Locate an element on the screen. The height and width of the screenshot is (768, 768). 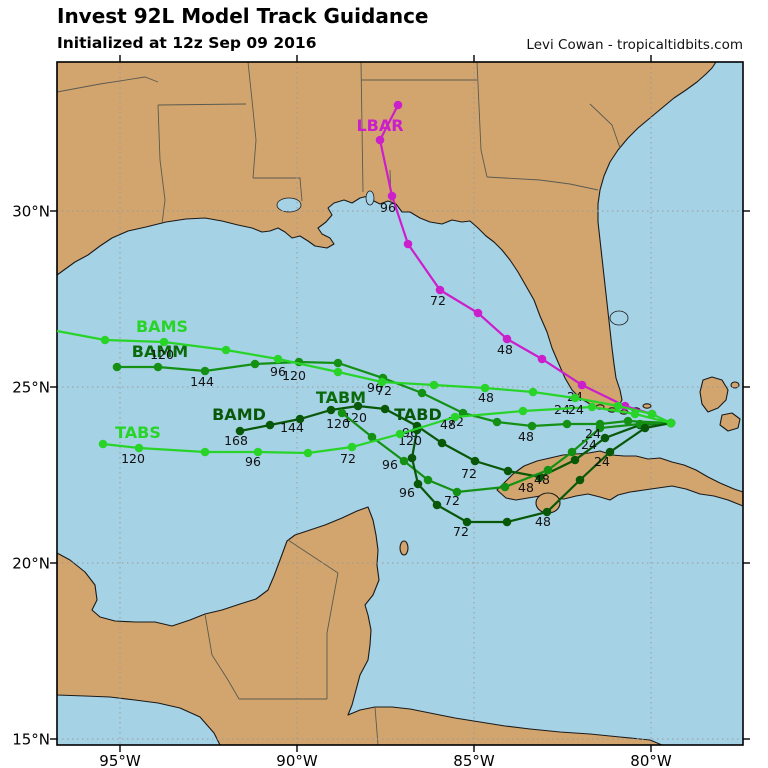
model-name-label-lbar: LBAR is located at coordinates (379, 125).